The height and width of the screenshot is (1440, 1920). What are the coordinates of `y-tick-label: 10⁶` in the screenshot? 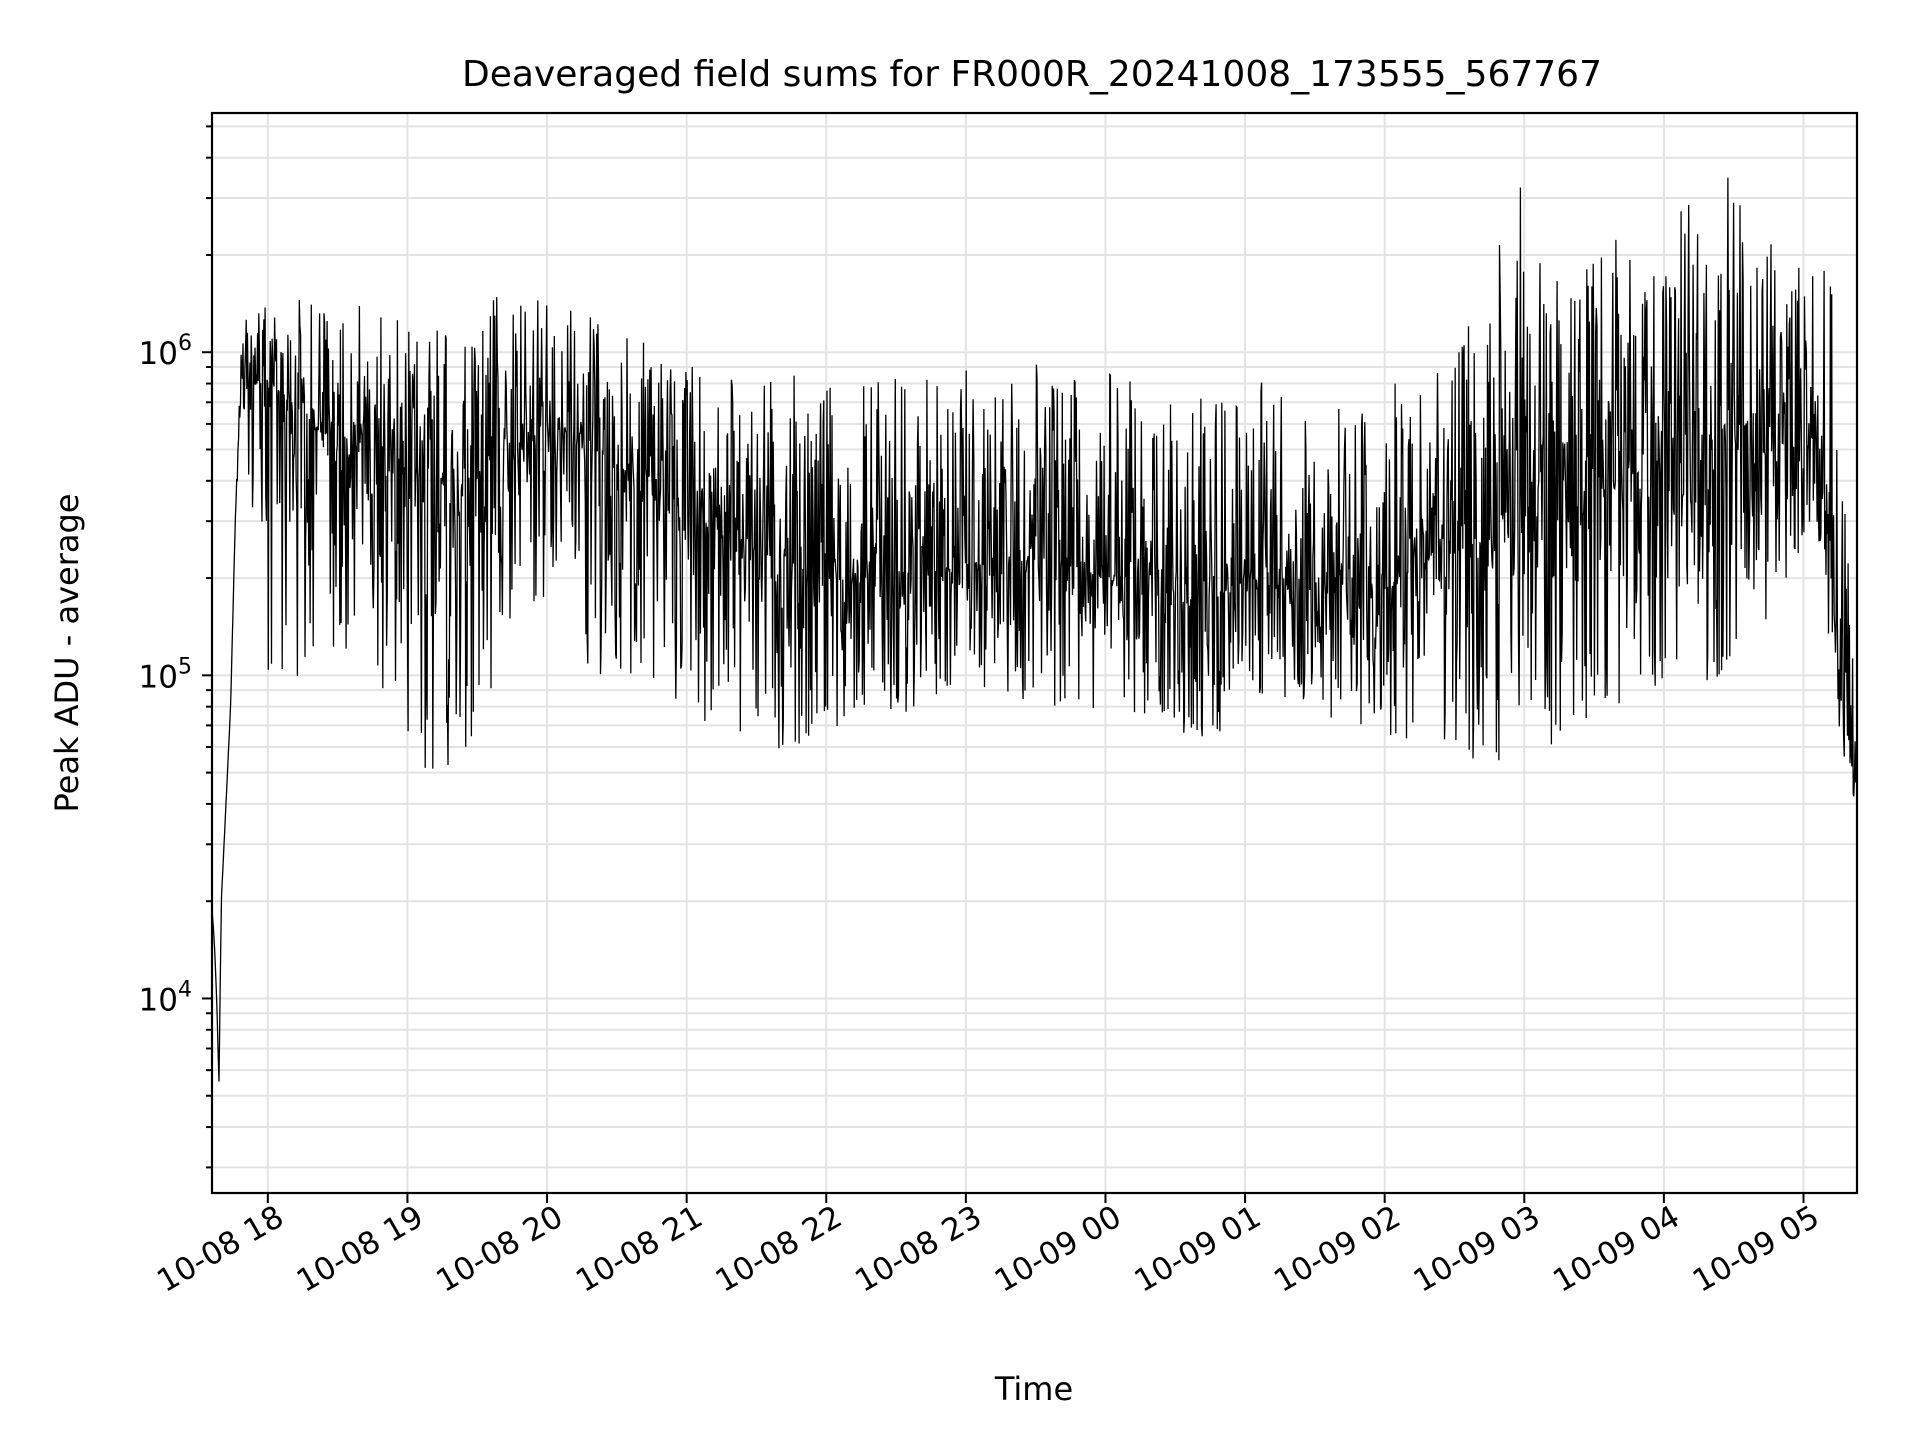 It's located at (165, 351).